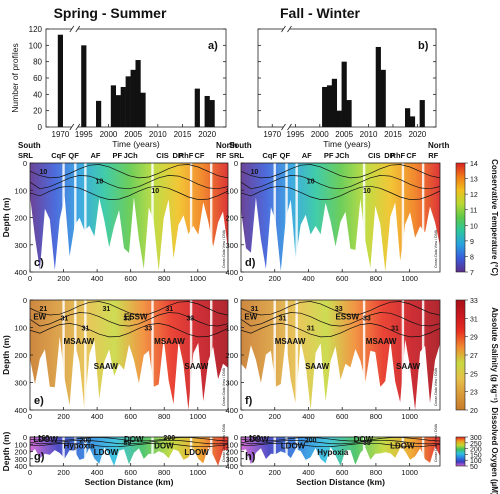  What do you see at coordinates (474, 180) in the screenshot?
I see `colorbar-tick-label: 13` at bounding box center [474, 180].